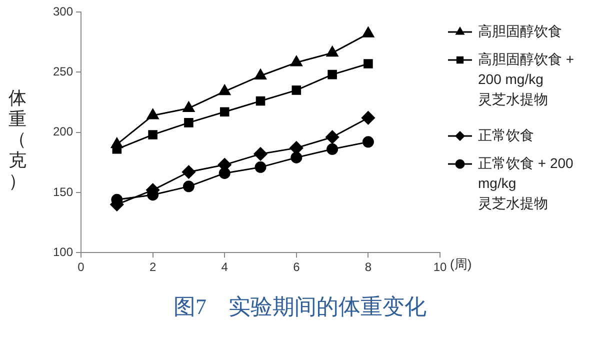 The image size is (600, 341). I want to click on x-axis-title: (周), so click(461, 264).